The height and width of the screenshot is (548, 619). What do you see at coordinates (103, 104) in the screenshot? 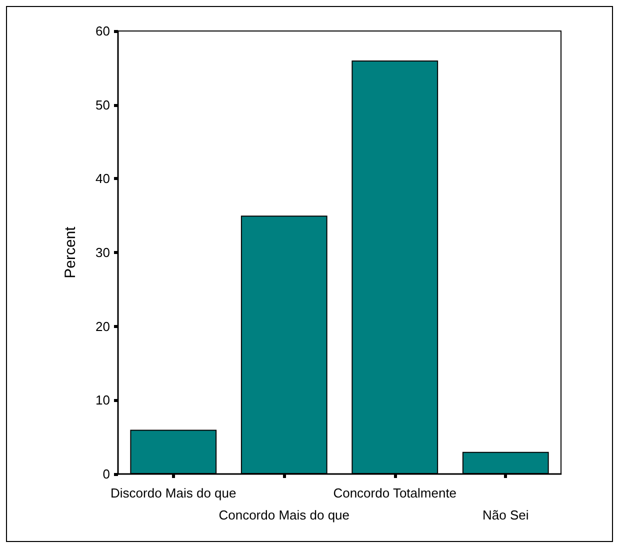
I see `y-tick-label: 50` at bounding box center [103, 104].